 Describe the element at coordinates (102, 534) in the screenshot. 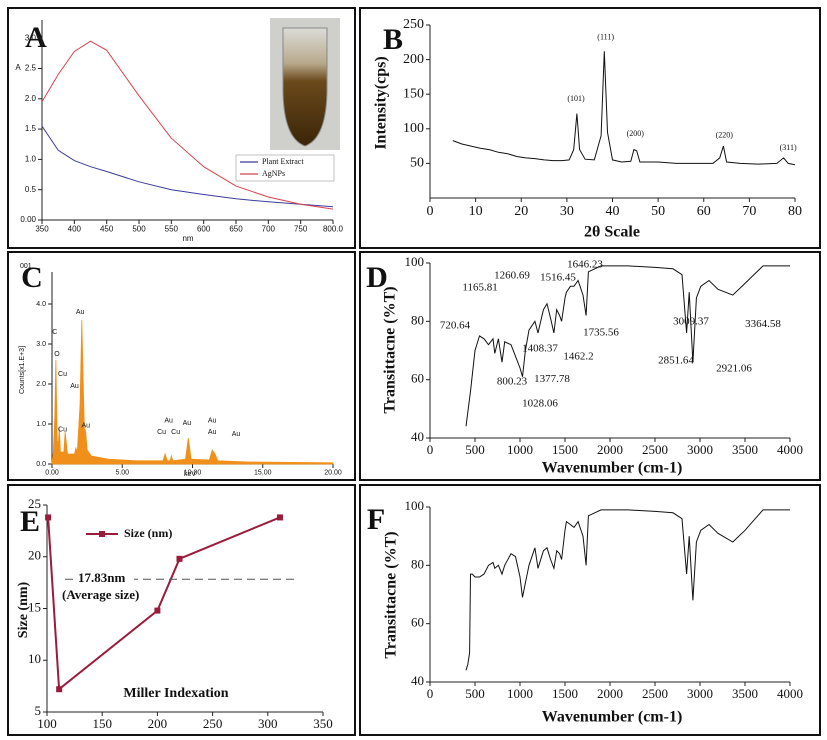

I see `legend-marker` at that location.